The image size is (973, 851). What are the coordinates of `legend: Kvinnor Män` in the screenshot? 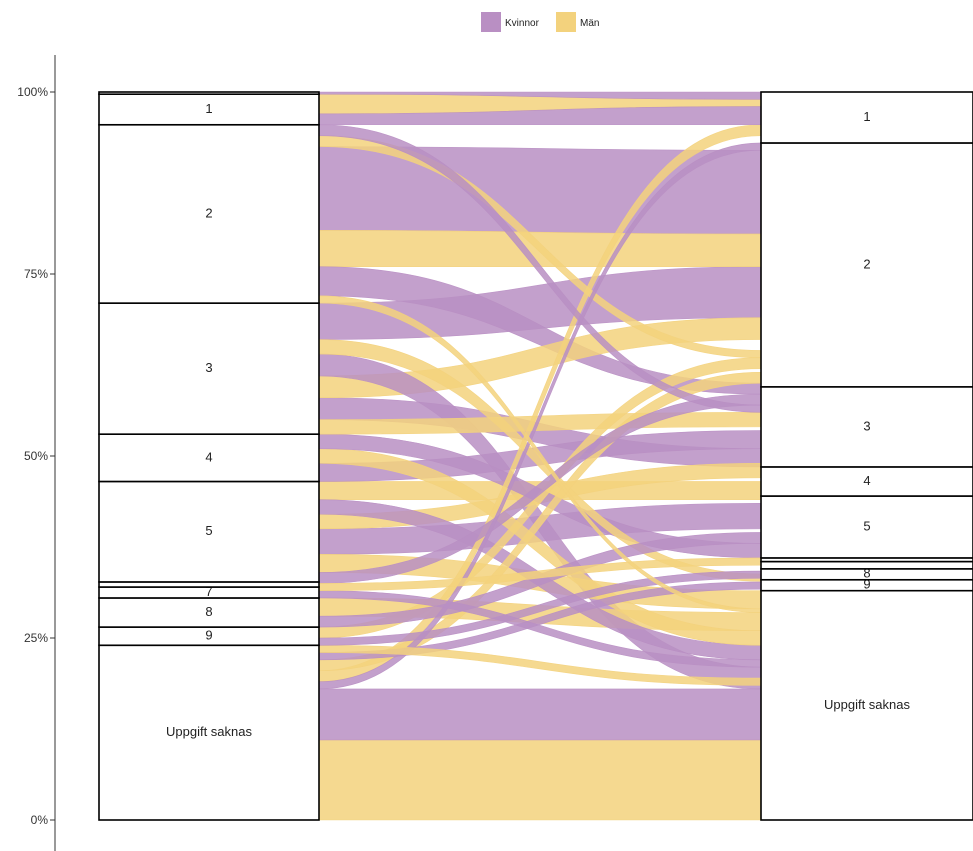 It's located at (540, 22).